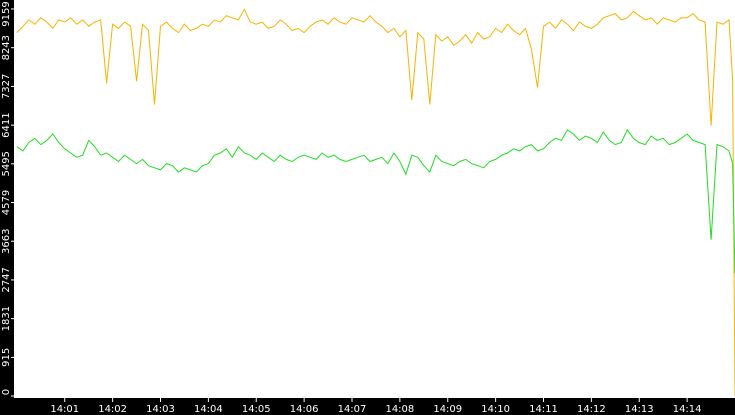 The image size is (735, 415). I want to click on y-tick-label: 4579, so click(6, 202).